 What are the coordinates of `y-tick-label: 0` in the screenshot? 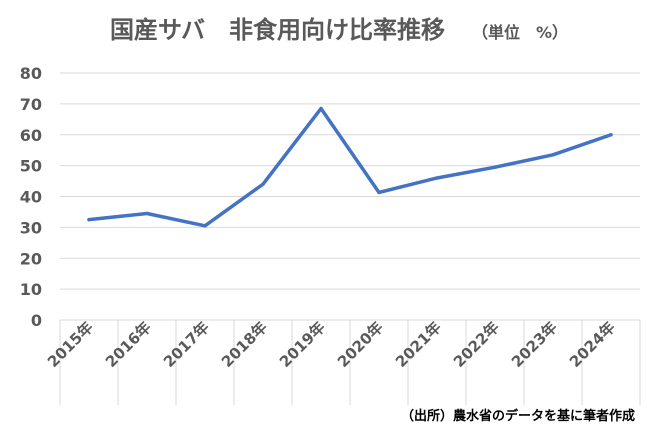 It's located at (36, 320).